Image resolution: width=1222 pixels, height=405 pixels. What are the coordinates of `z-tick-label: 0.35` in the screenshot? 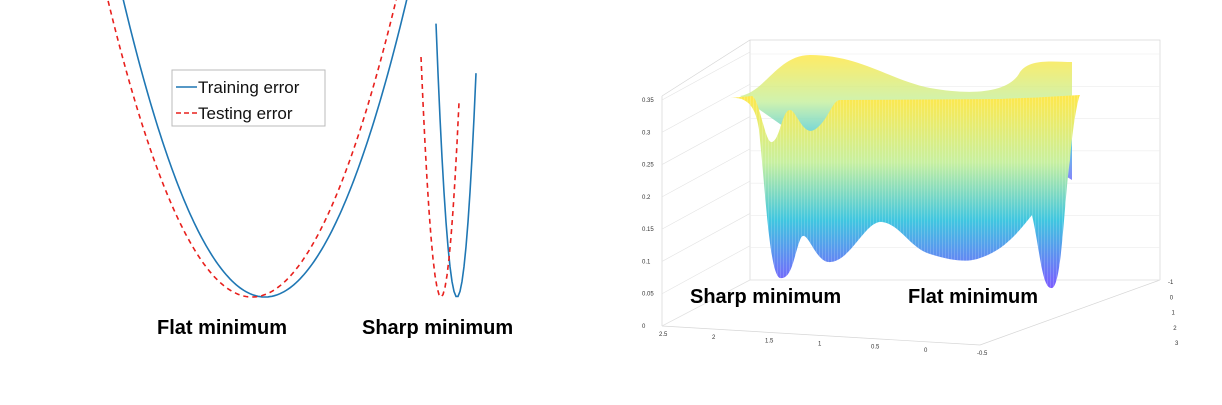 It's located at (648, 101).